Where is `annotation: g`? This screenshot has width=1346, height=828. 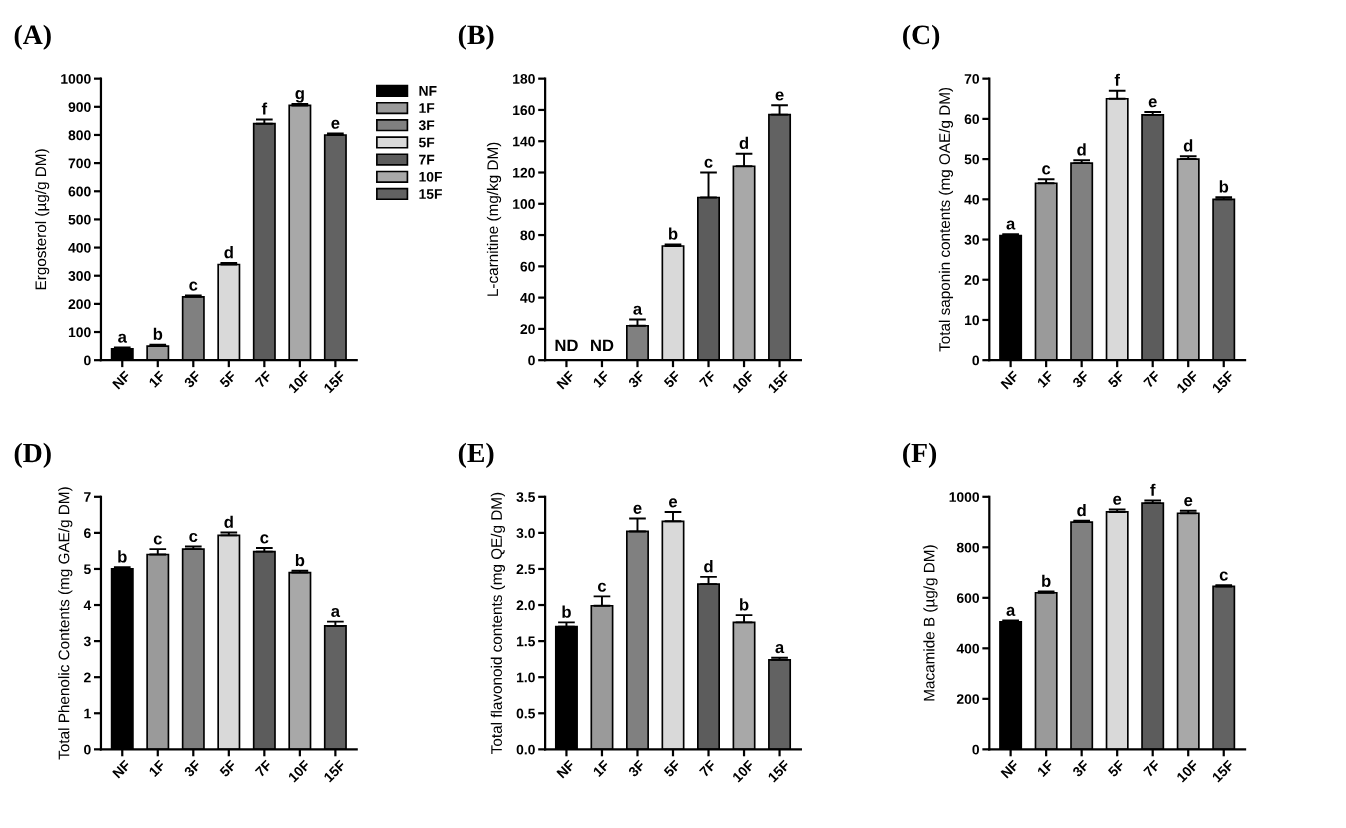 annotation: g is located at coordinates (299, 96).